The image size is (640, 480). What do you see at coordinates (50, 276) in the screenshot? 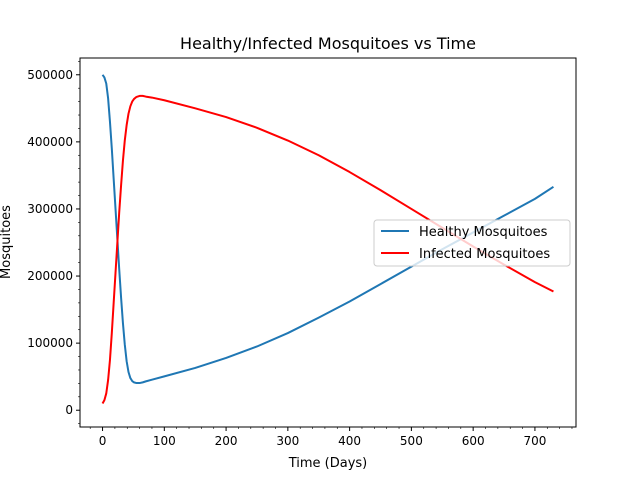
I see `y-tick-label: 200000` at bounding box center [50, 276].